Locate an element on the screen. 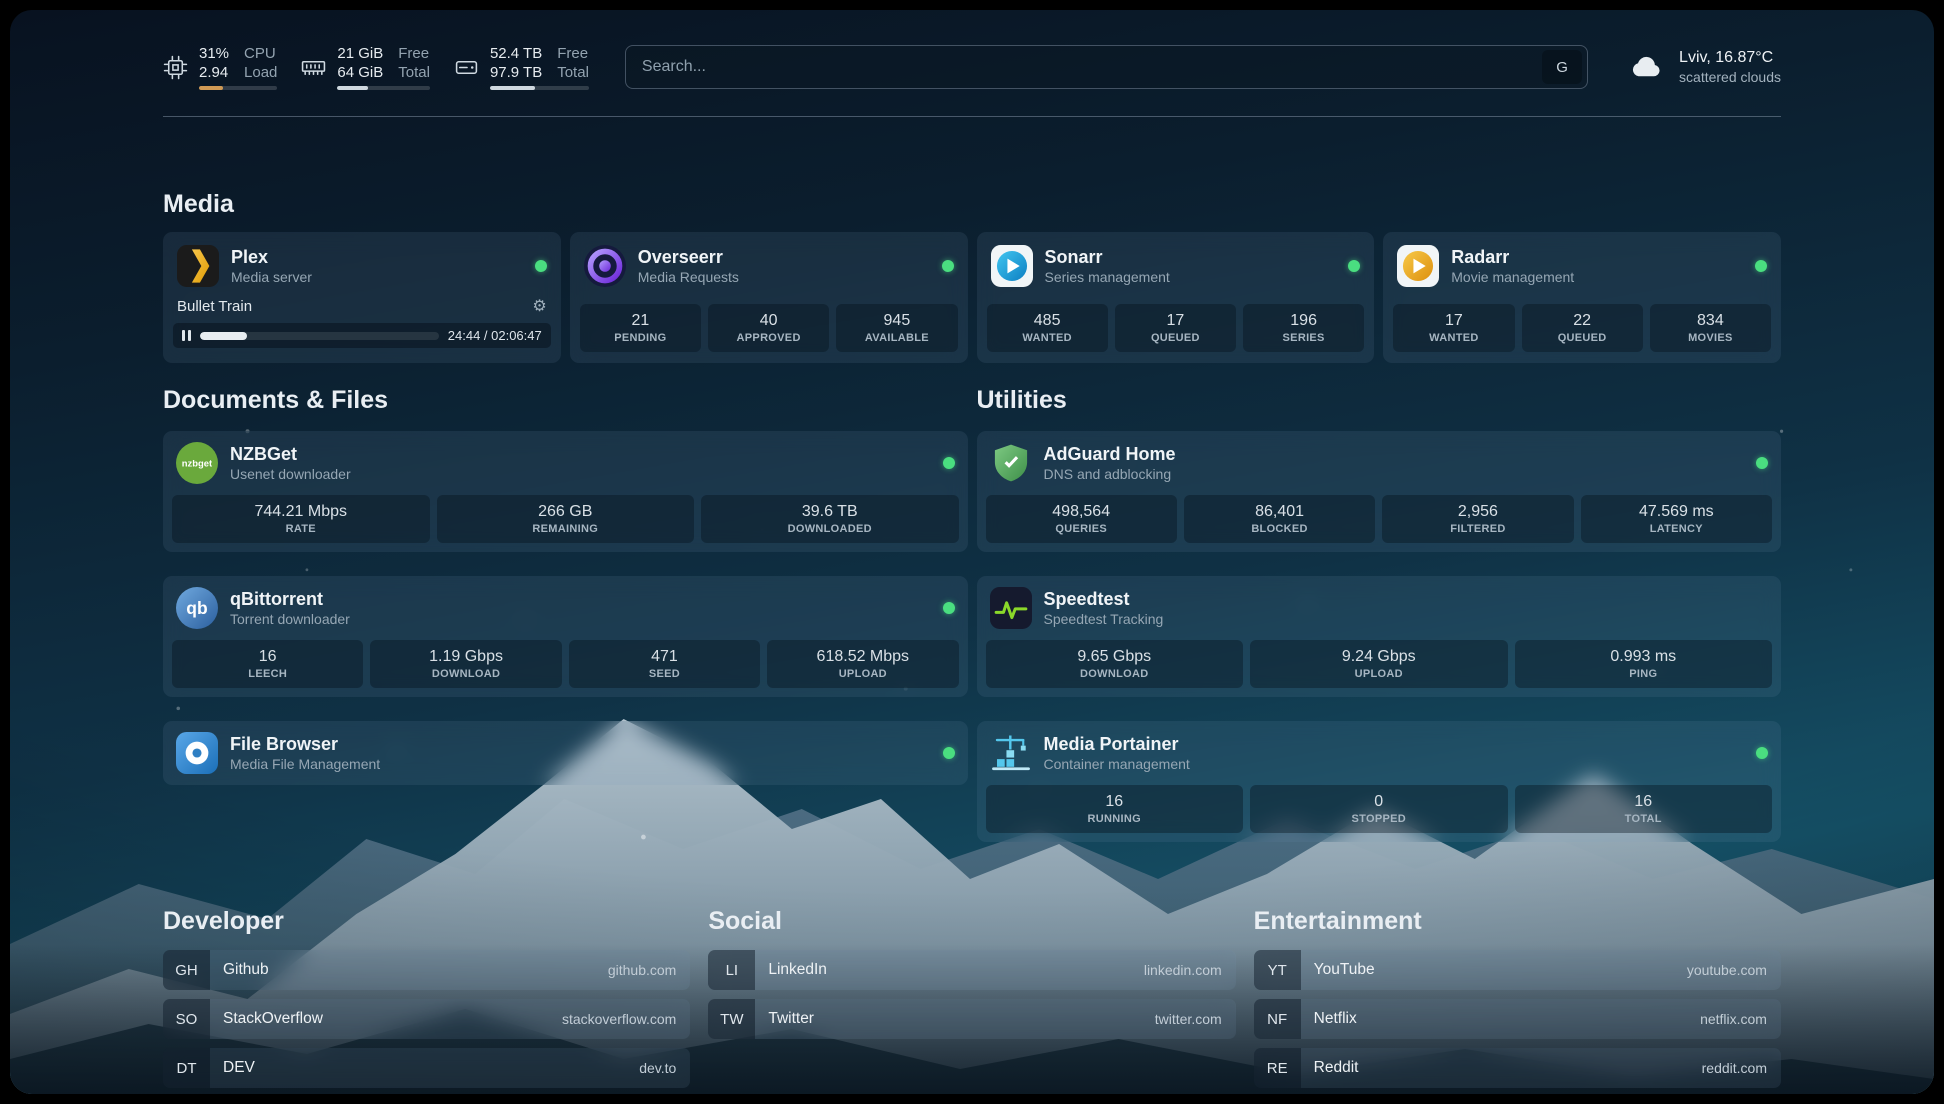 The height and width of the screenshot is (1104, 1944). service-title: Speedtest is located at coordinates (1086, 599).